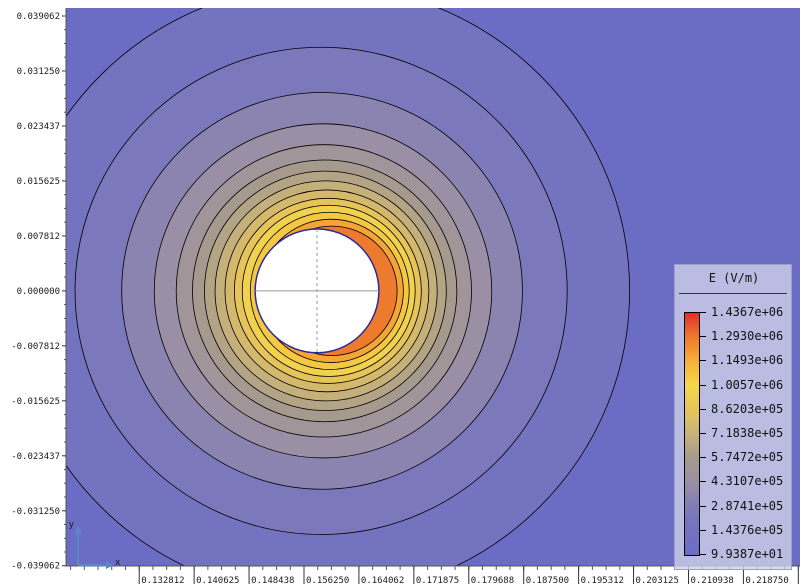 Image resolution: width=800 pixels, height=586 pixels. Describe the element at coordinates (747, 529) in the screenshot. I see `colorbar-label: 1.4376e+05` at that location.